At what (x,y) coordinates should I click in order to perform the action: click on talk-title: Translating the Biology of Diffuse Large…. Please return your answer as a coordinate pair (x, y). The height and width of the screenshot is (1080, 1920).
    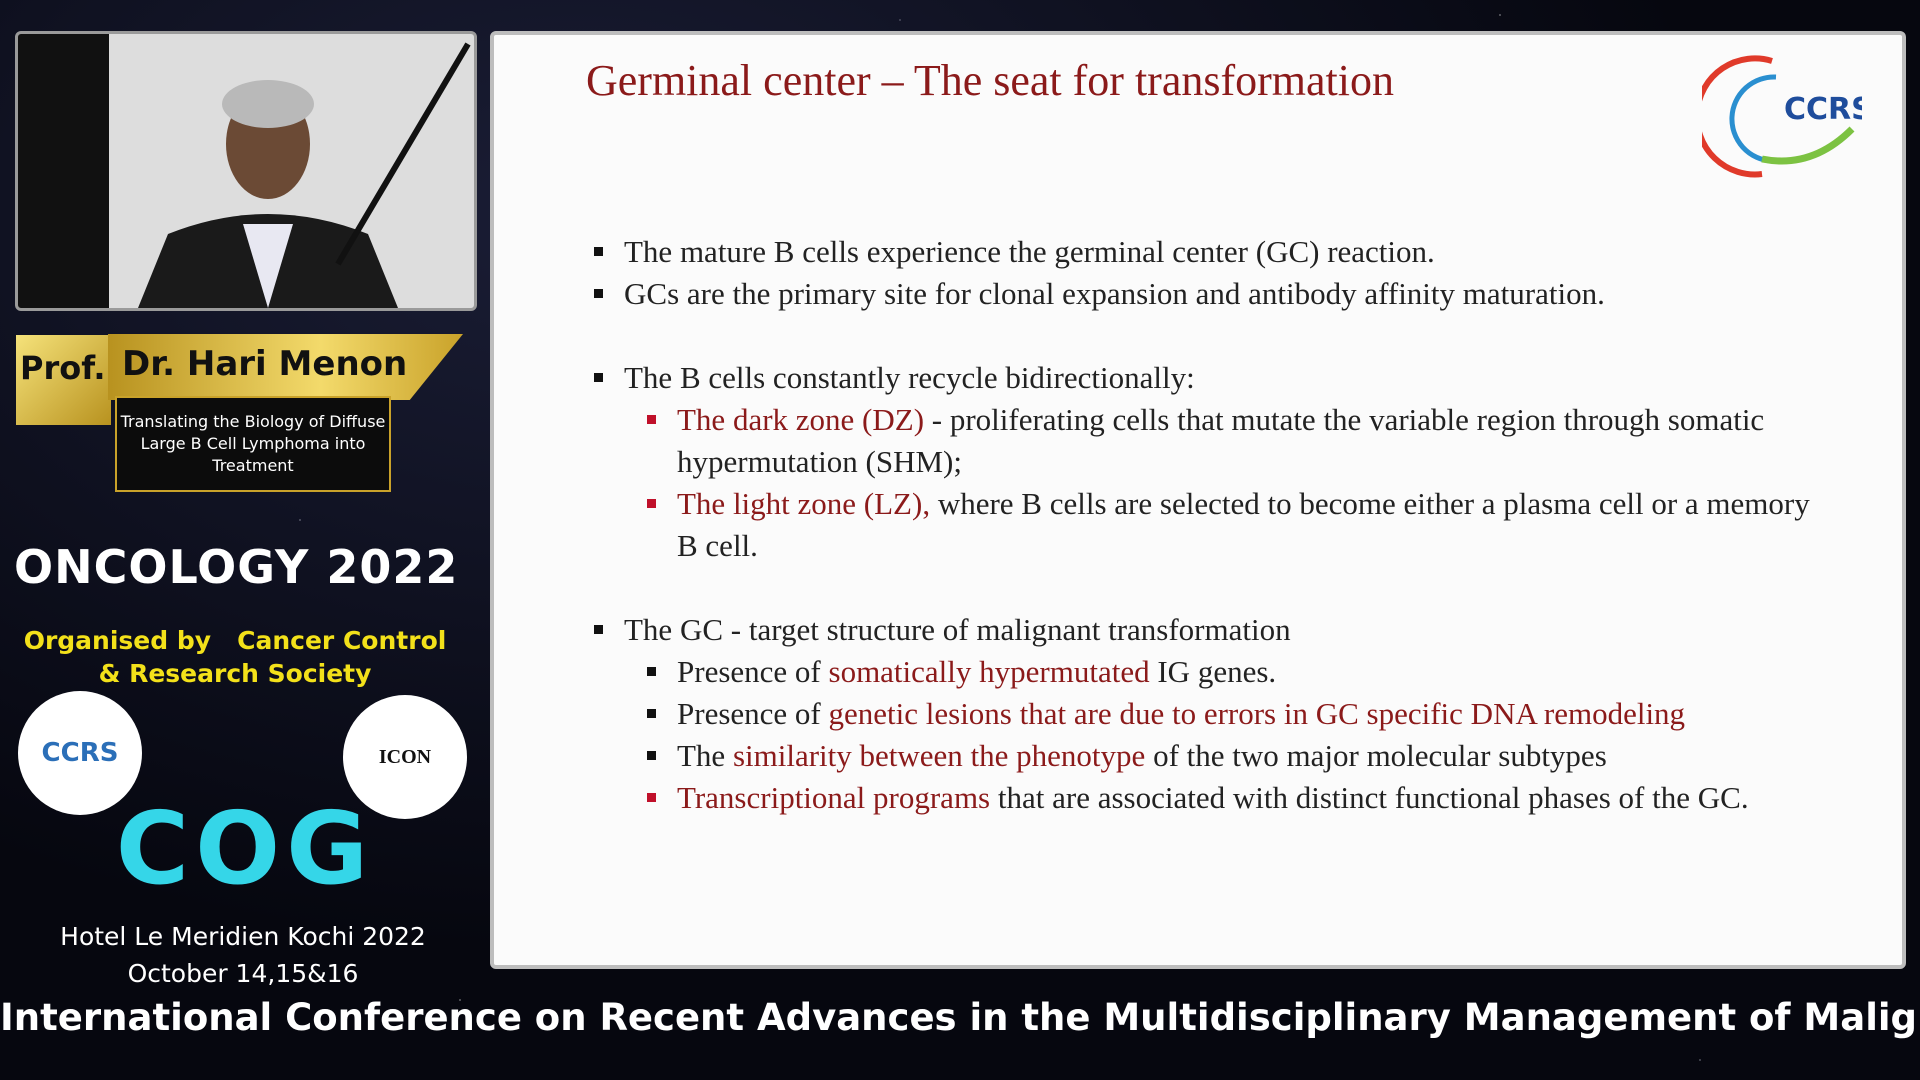
    Looking at the image, I should click on (253, 443).